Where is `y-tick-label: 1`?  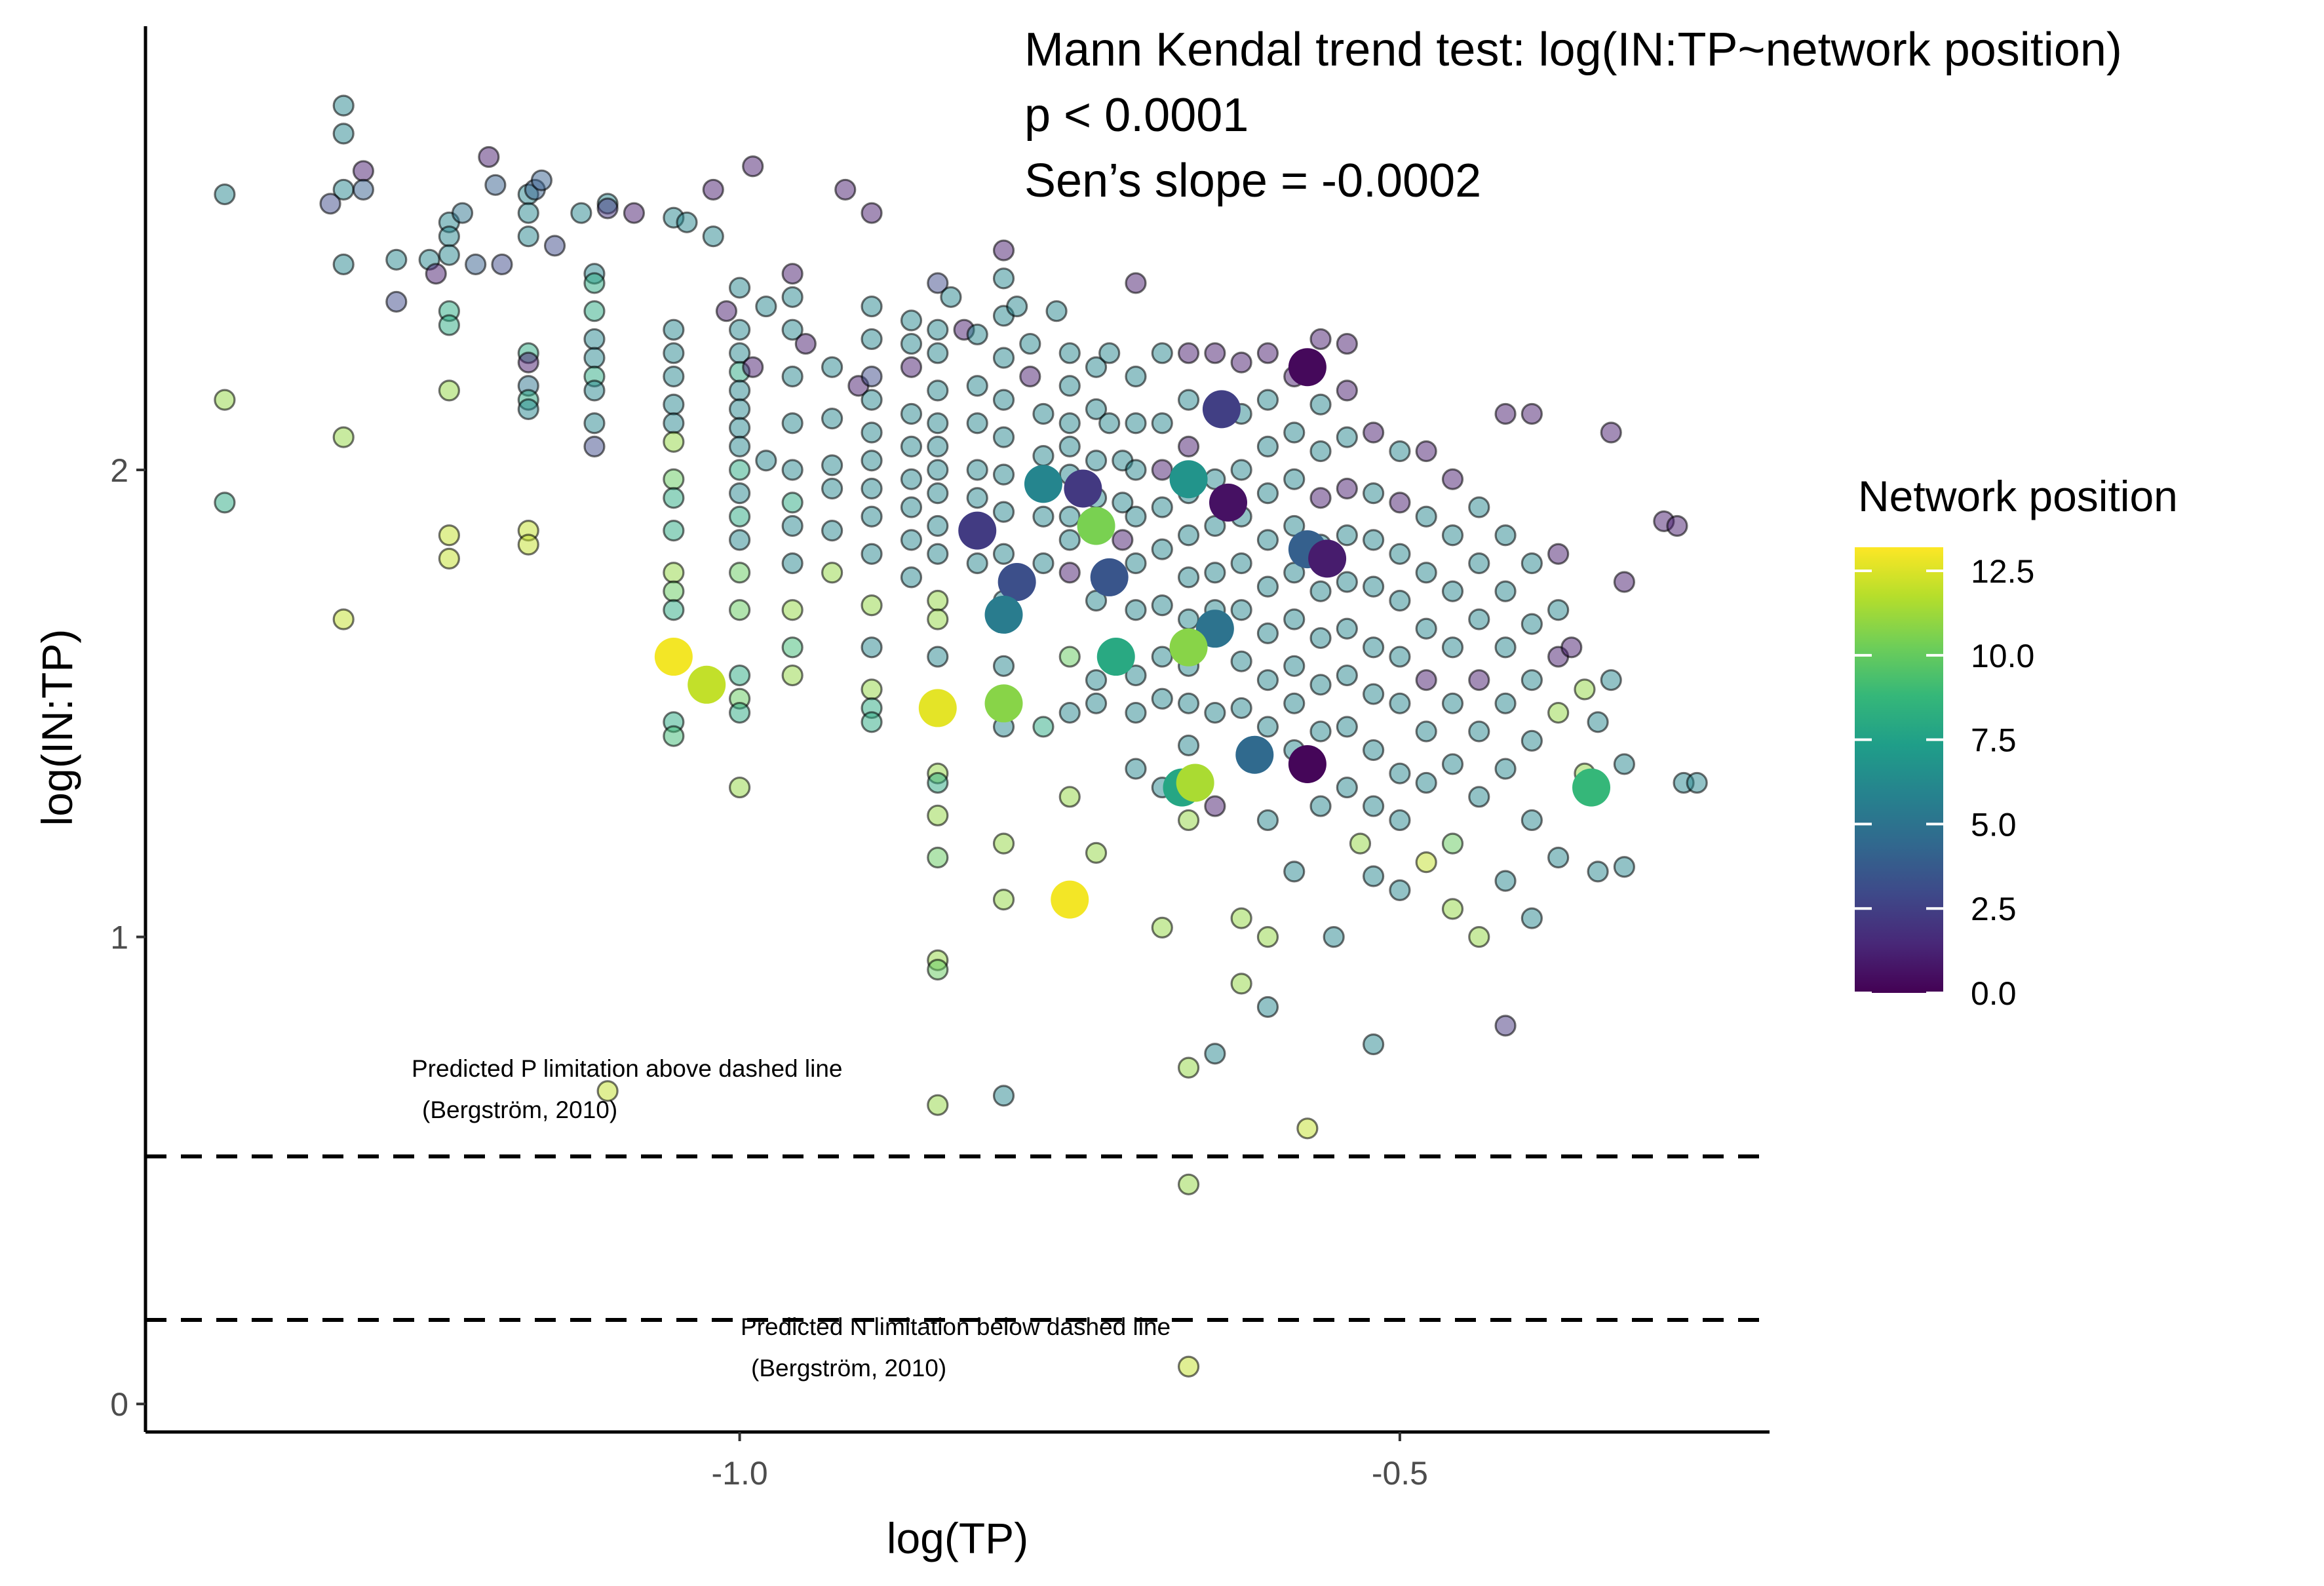 y-tick-label: 1 is located at coordinates (119, 937).